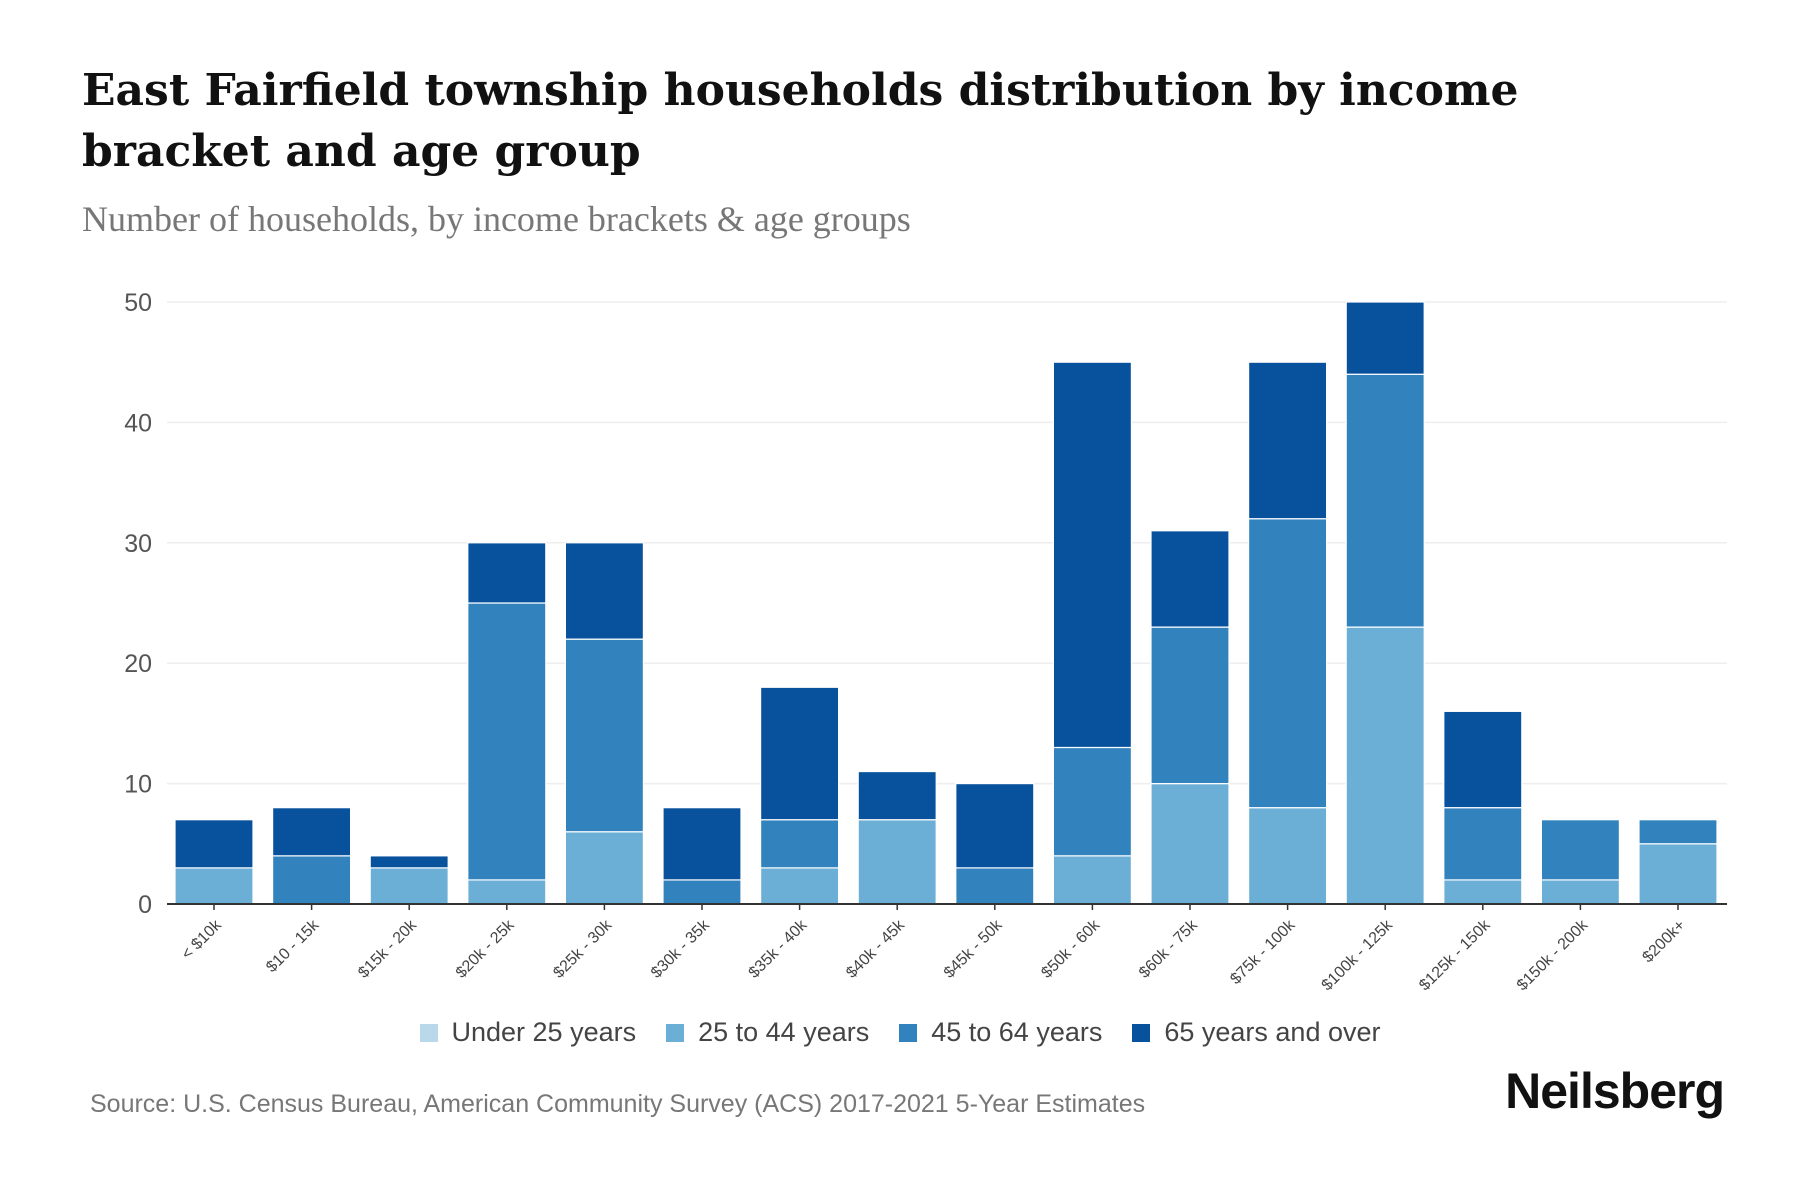 This screenshot has height=1200, width=1800. Describe the element at coordinates (138, 544) in the screenshot. I see `y-tick-label: 30` at that location.